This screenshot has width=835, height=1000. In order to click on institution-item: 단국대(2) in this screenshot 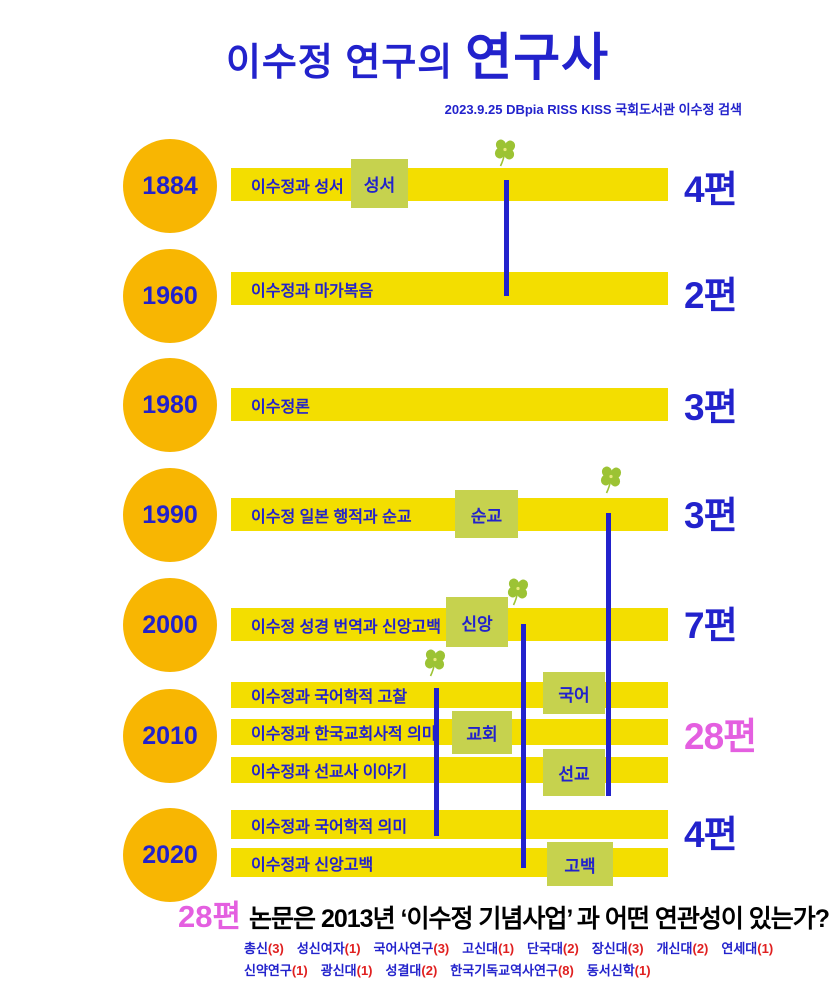, I will do `click(553, 948)`.